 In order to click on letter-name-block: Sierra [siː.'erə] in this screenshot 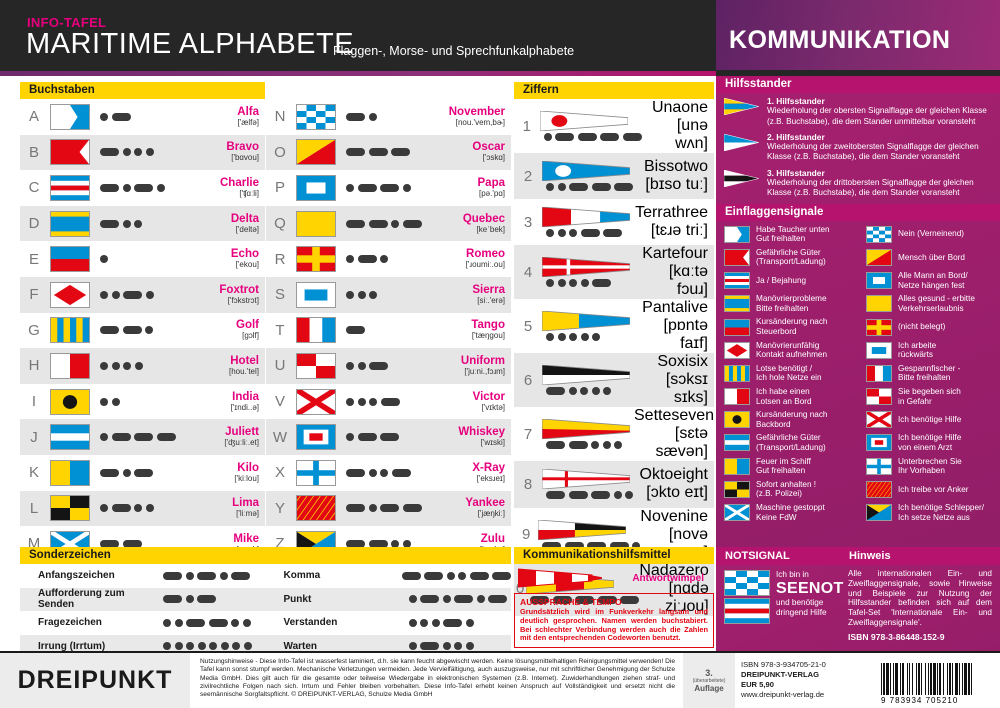, I will do `click(472, 295)`.